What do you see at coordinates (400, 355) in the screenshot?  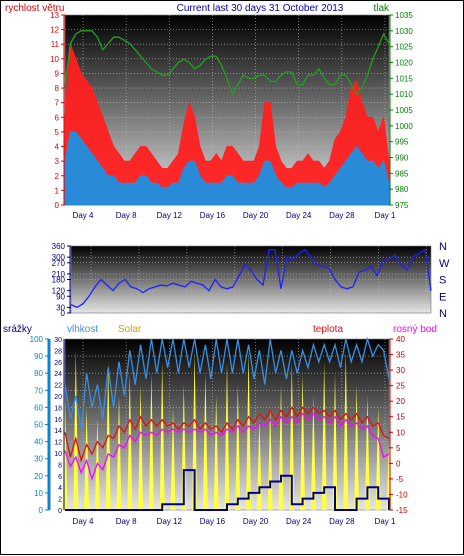 I see `temp-tick-label-10: 35` at bounding box center [400, 355].